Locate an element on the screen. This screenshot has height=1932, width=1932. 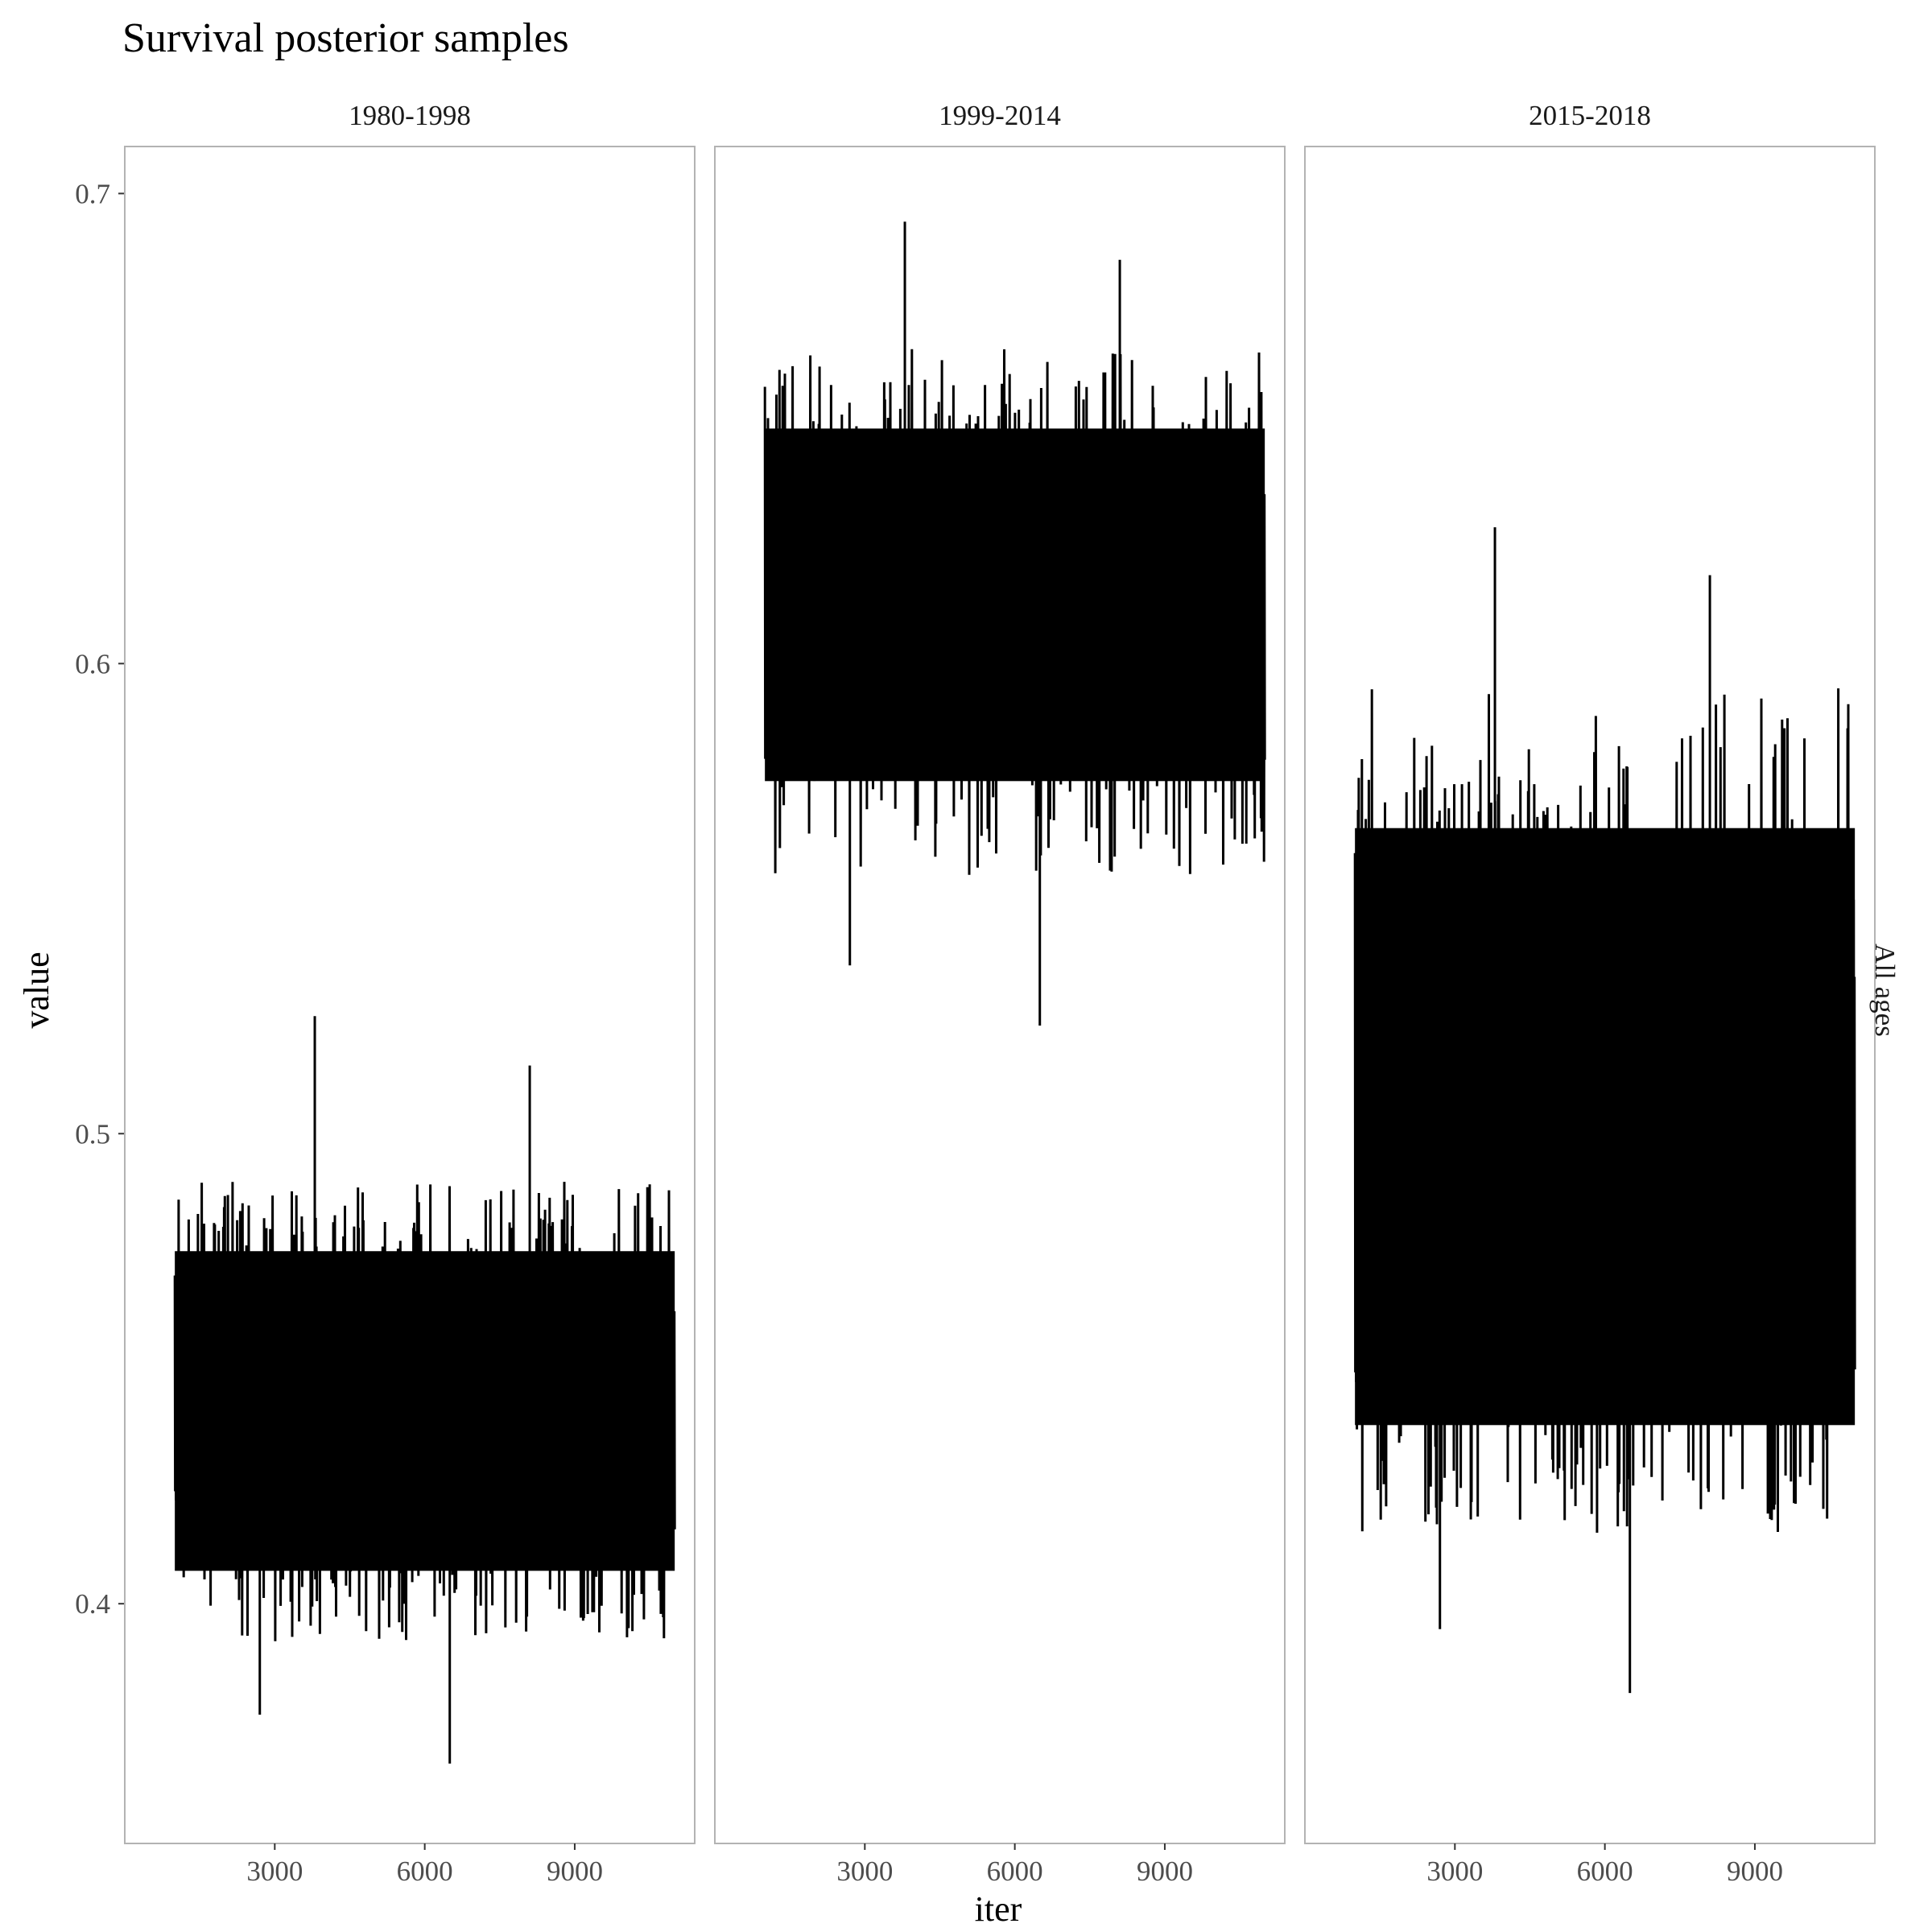
row-strip-label: All ages is located at coordinates (1885, 990).